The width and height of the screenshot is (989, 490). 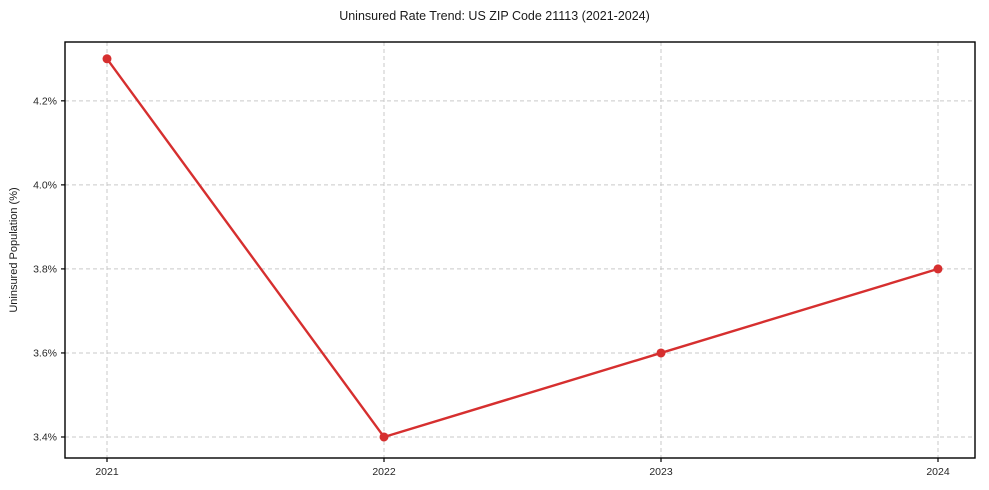 I want to click on y-tick-label: 4.2%, so click(x=45, y=101).